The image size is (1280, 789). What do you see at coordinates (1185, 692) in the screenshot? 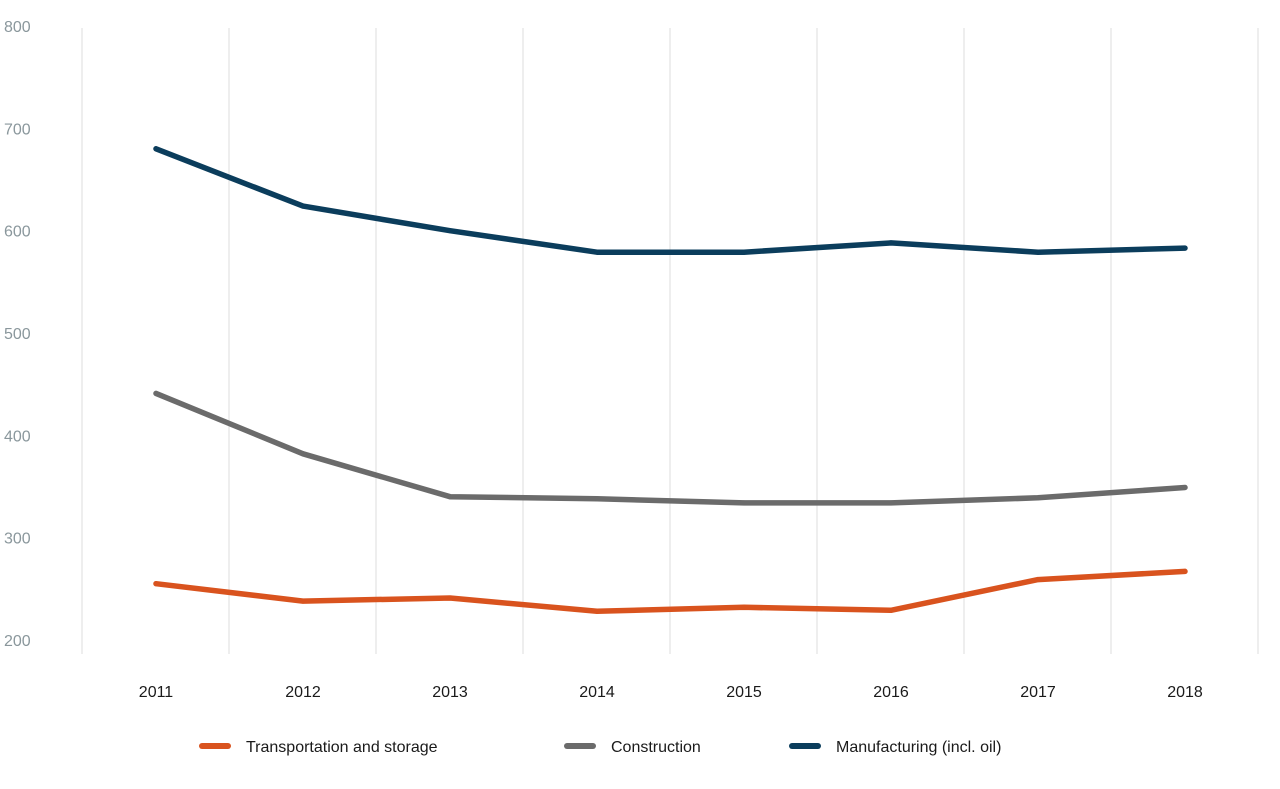
I see `x-tick-label: 2018` at bounding box center [1185, 692].